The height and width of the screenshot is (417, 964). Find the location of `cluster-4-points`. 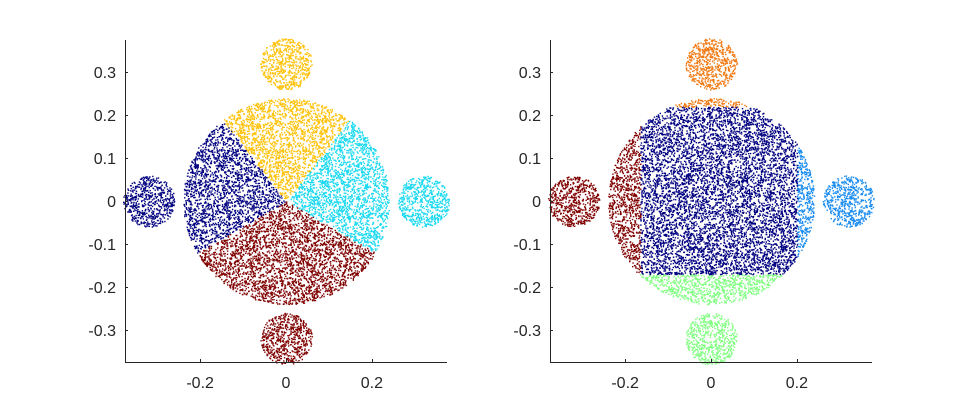

cluster-4-points is located at coordinates (719, 191).